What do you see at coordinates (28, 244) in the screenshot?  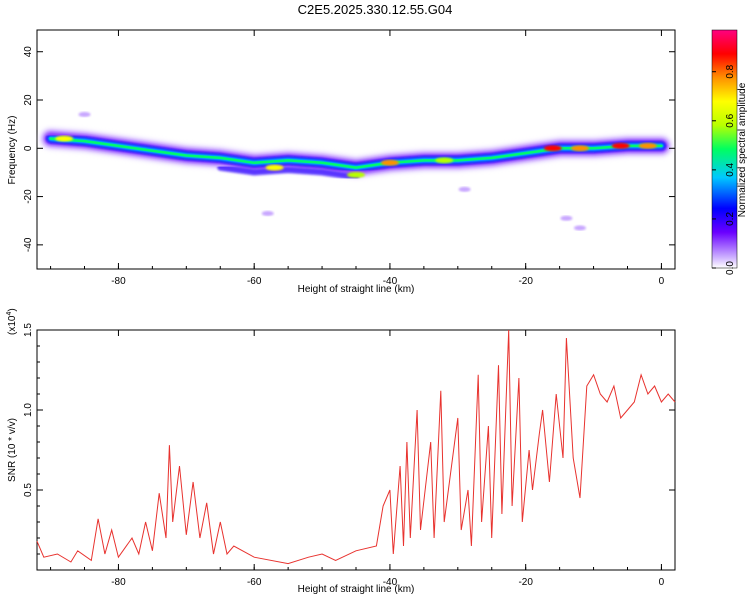 I see `spec-y-tick-label: -40` at bounding box center [28, 244].